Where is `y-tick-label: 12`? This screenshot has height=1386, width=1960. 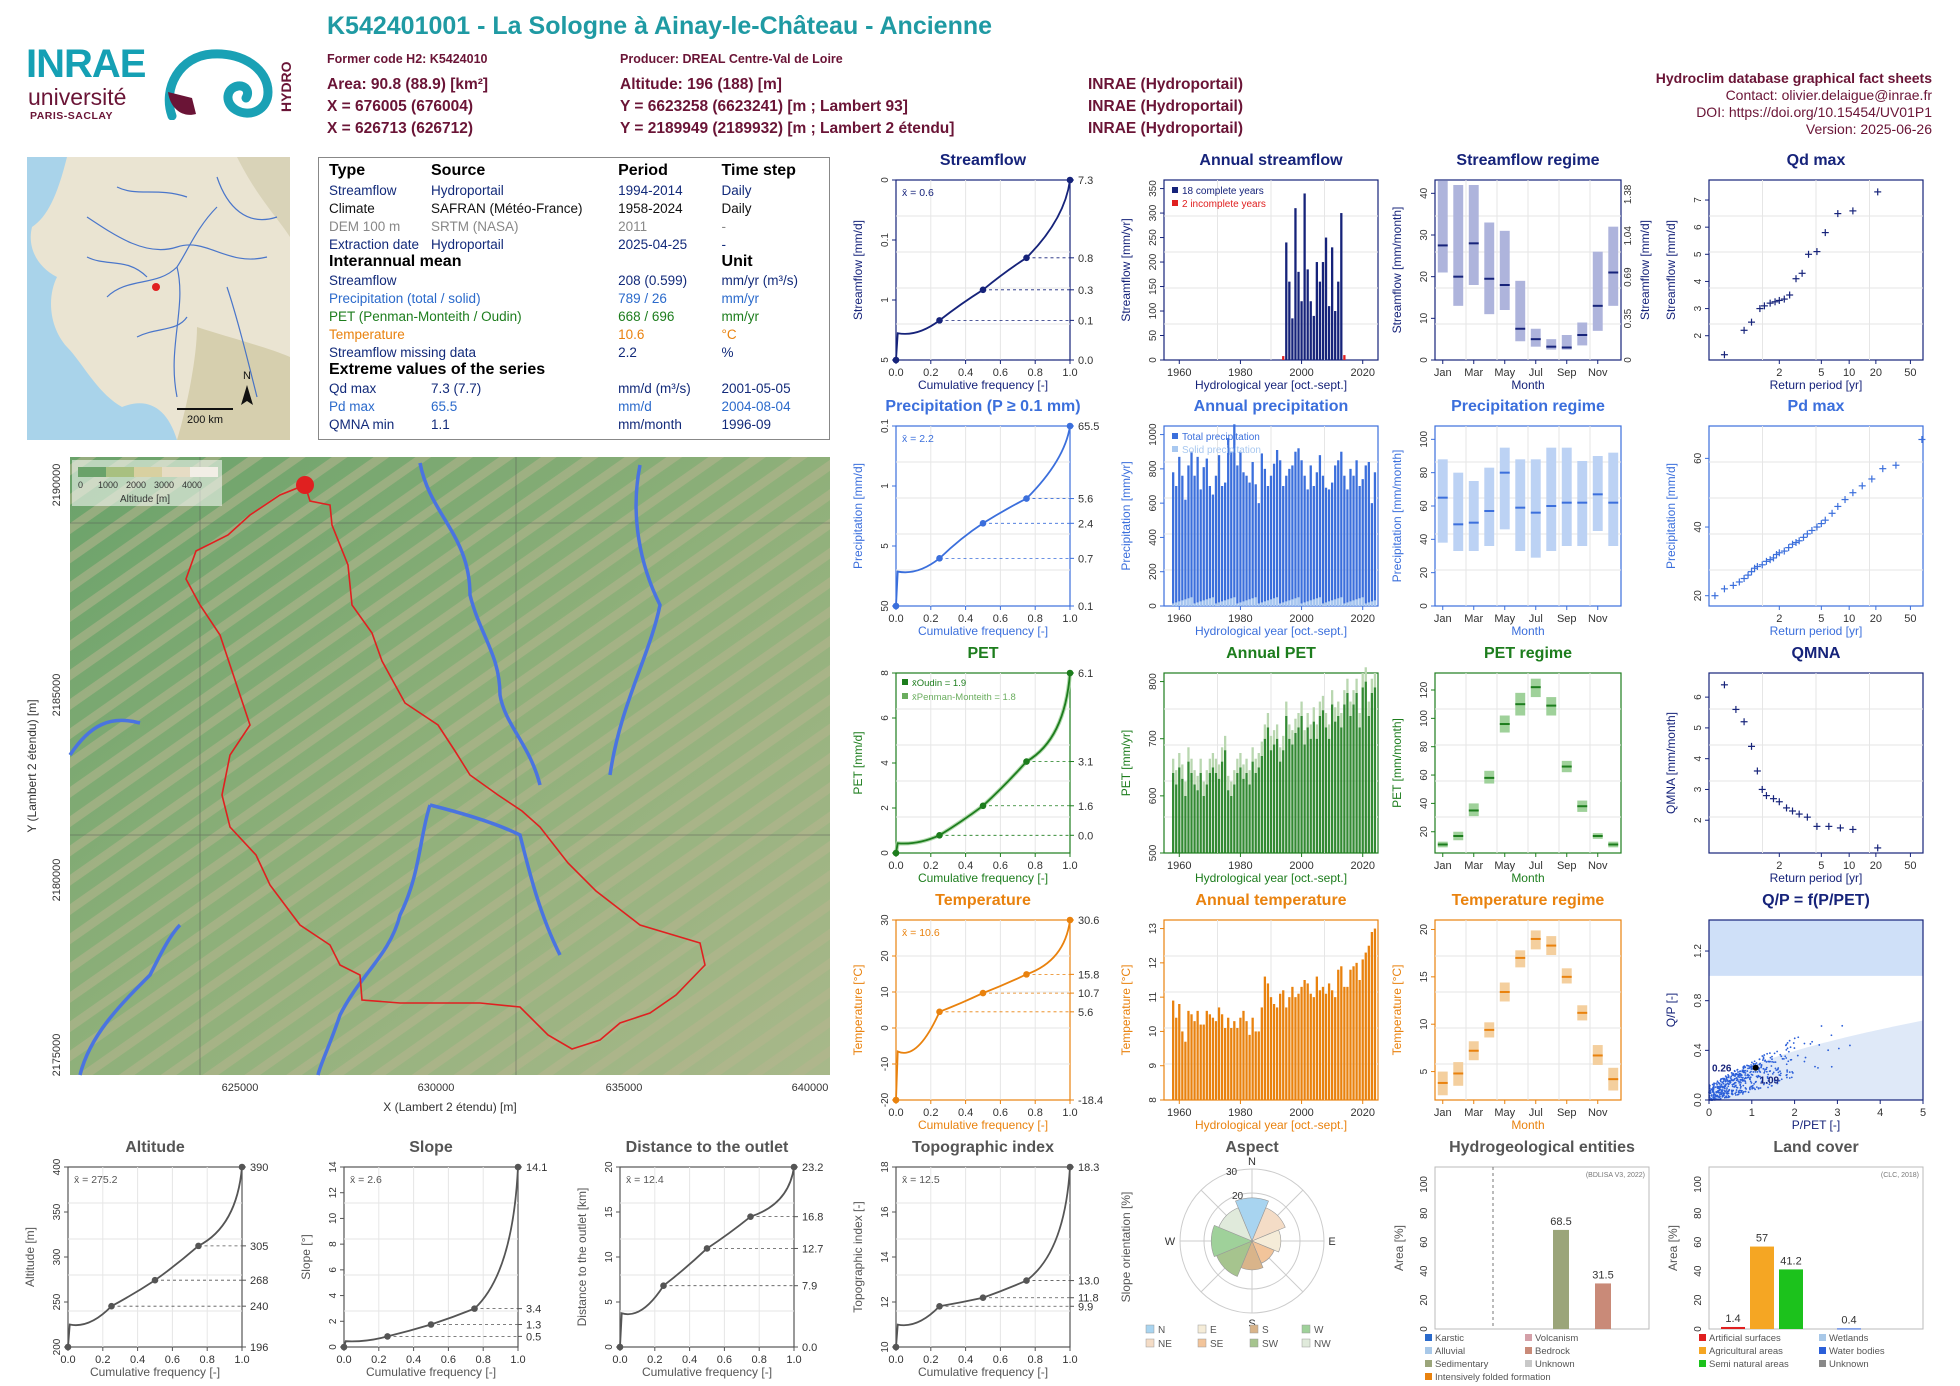 y-tick-label: 12 is located at coordinates (333, 1193).